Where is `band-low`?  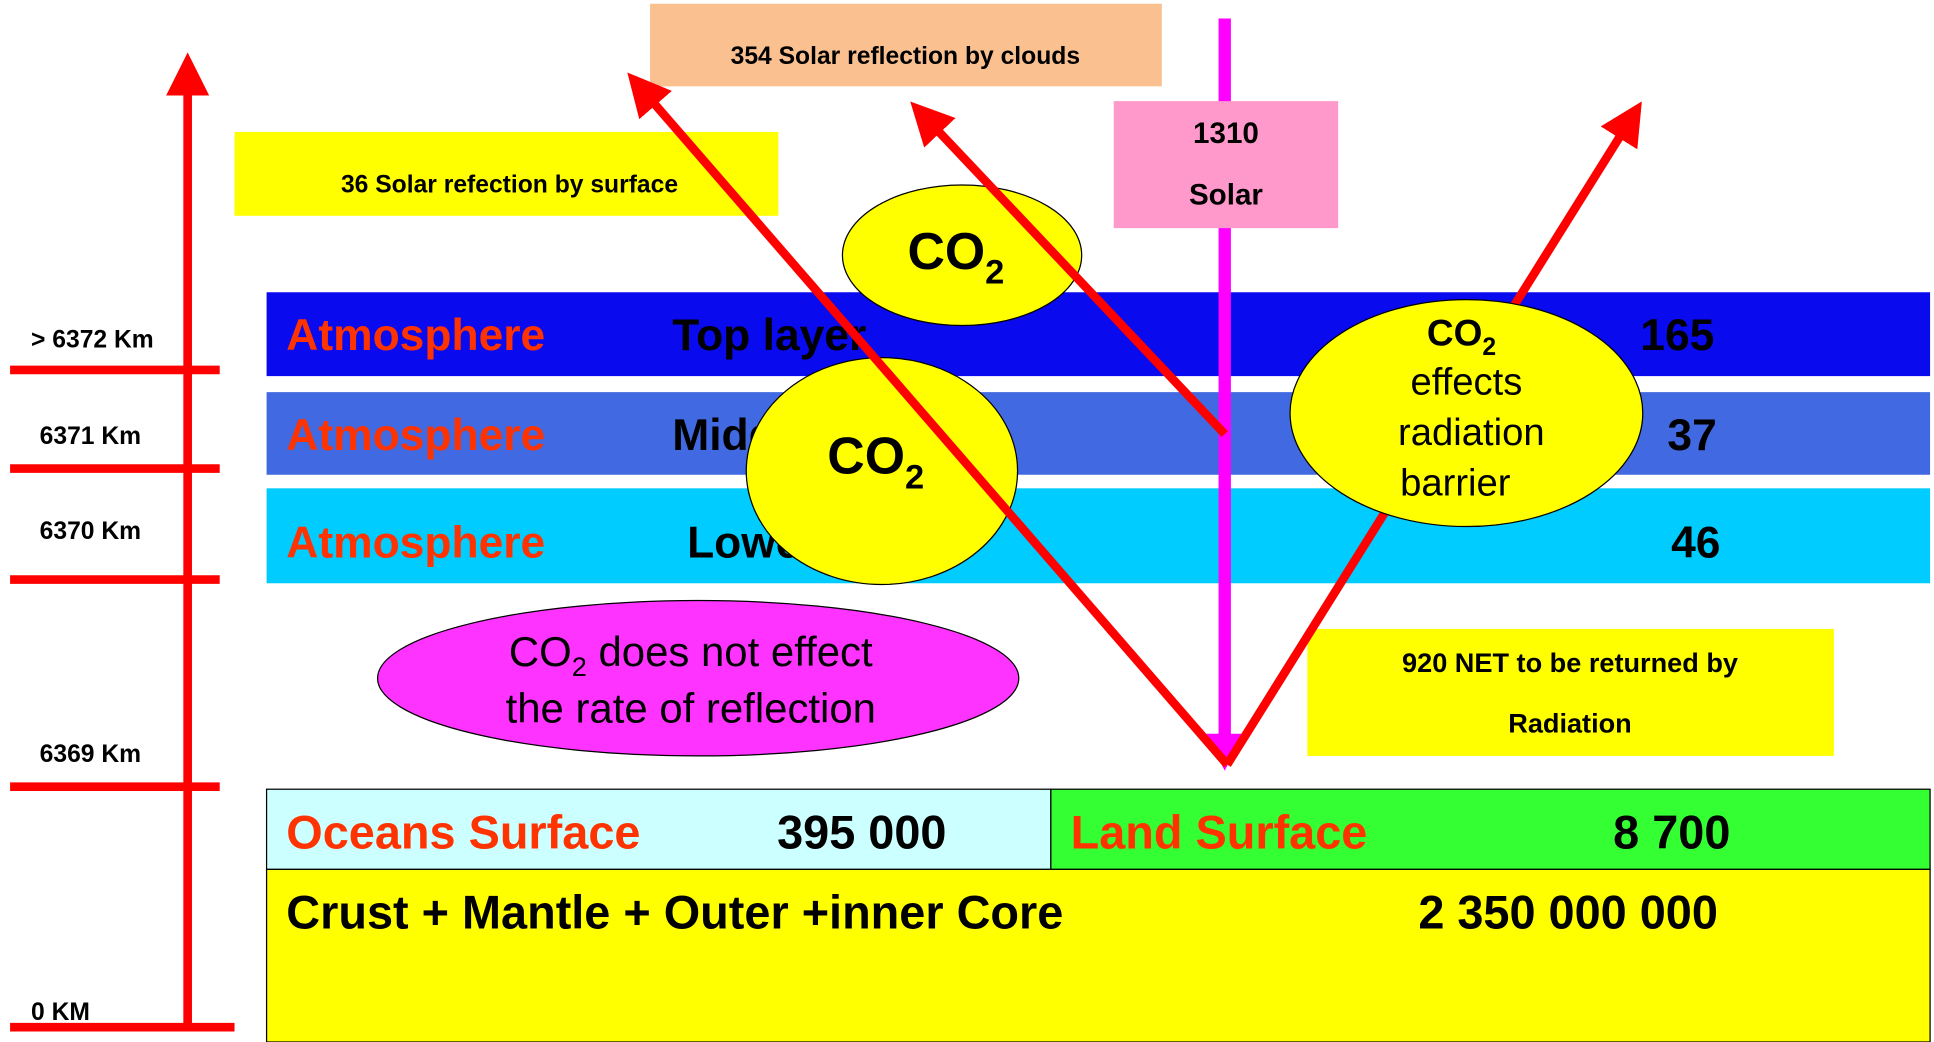 band-low is located at coordinates (1098, 536).